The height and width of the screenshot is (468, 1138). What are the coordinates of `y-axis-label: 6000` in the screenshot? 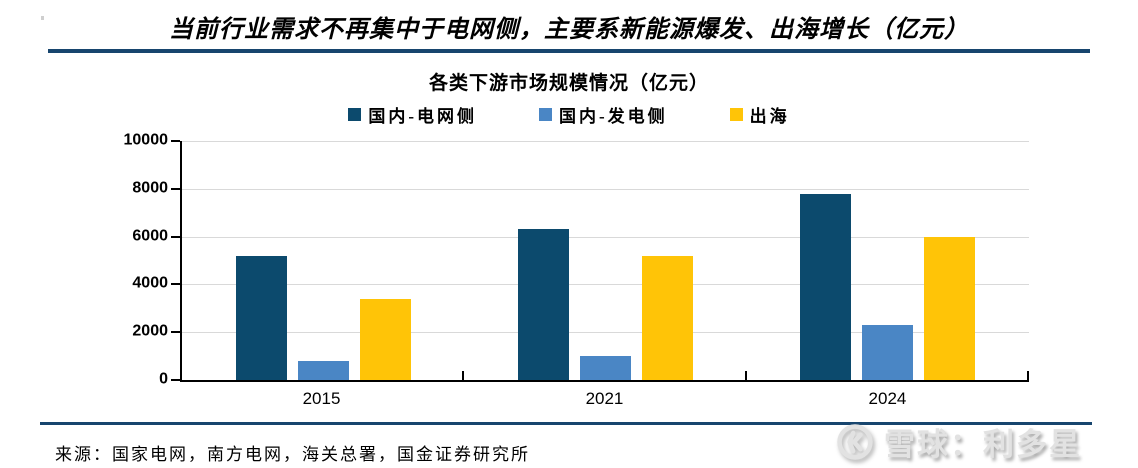 It's located at (150, 236).